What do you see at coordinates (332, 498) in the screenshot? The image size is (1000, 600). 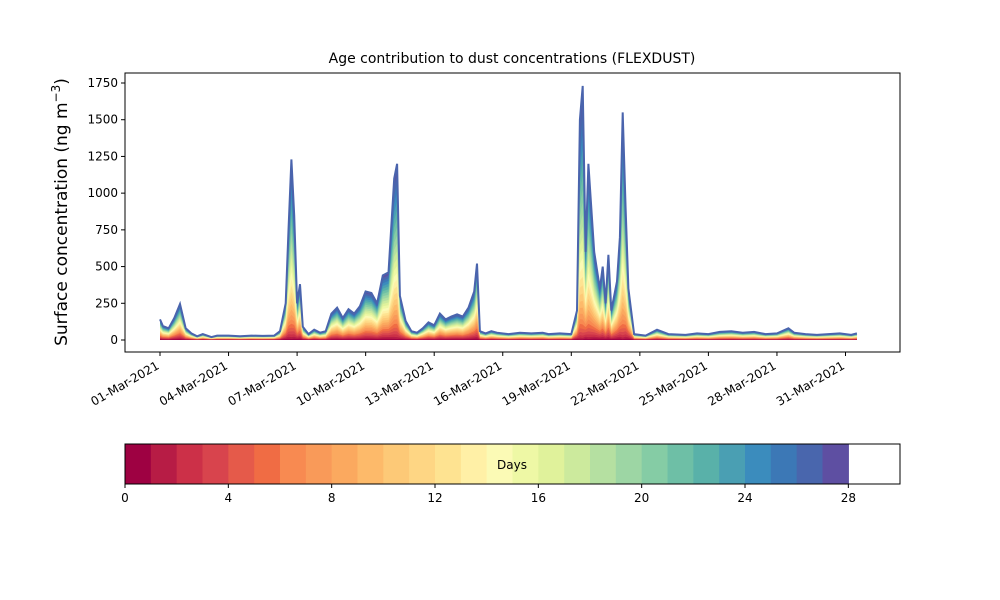 I see `colorbar-tick-label-2: 8` at bounding box center [332, 498].